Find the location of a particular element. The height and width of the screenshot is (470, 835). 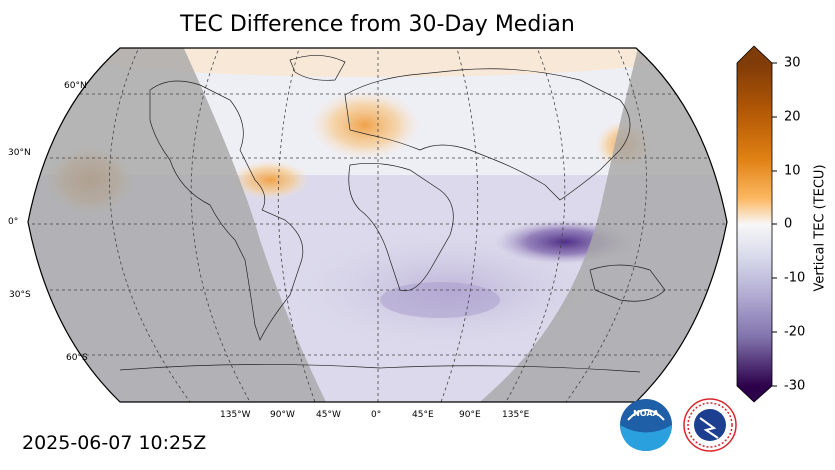

lon-label: 0° is located at coordinates (376, 415).